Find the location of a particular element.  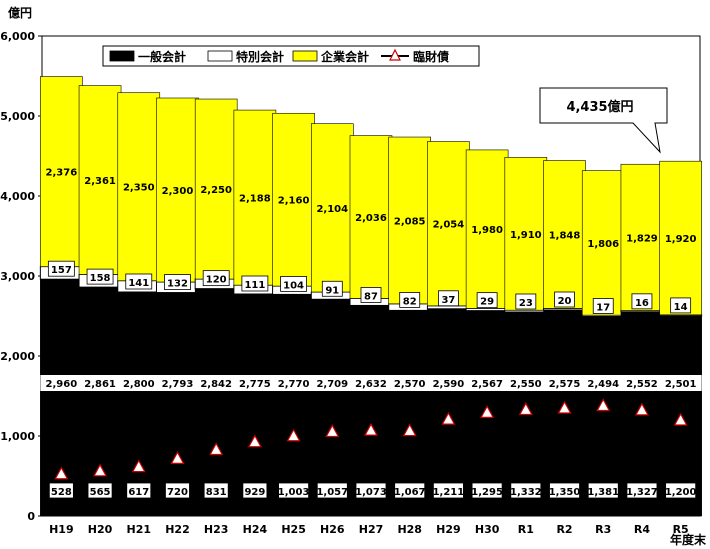

x-tick-label: R5 is located at coordinates (681, 529).